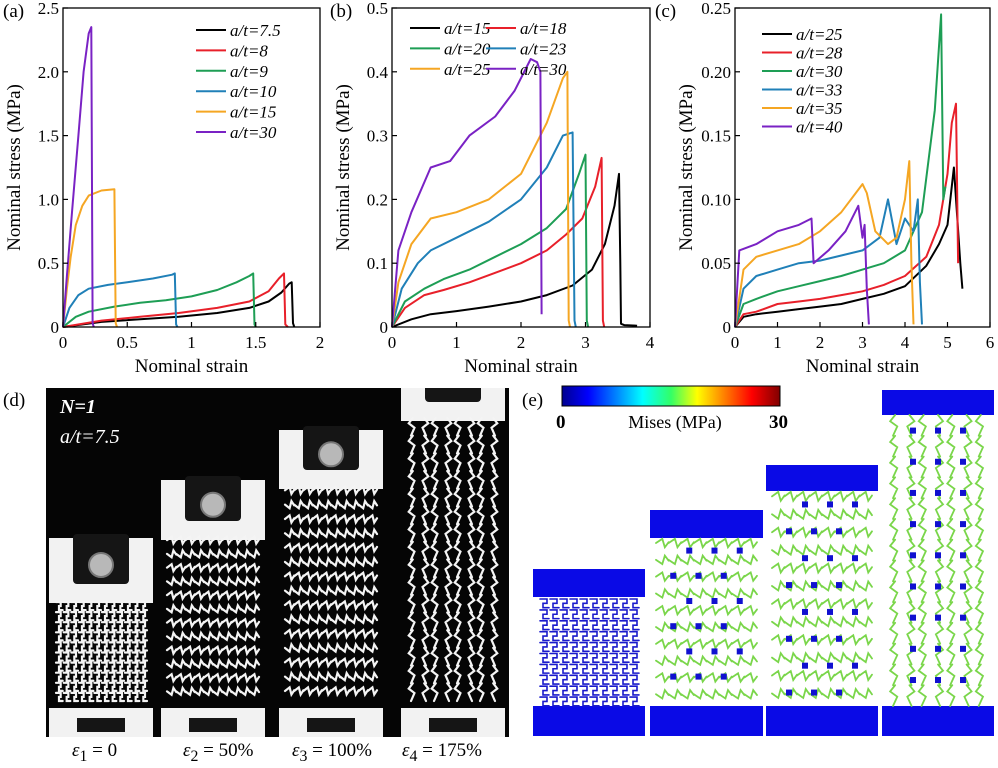  What do you see at coordinates (384, 327) in the screenshot?
I see `y-tick-label-b-0: 0` at bounding box center [384, 327].